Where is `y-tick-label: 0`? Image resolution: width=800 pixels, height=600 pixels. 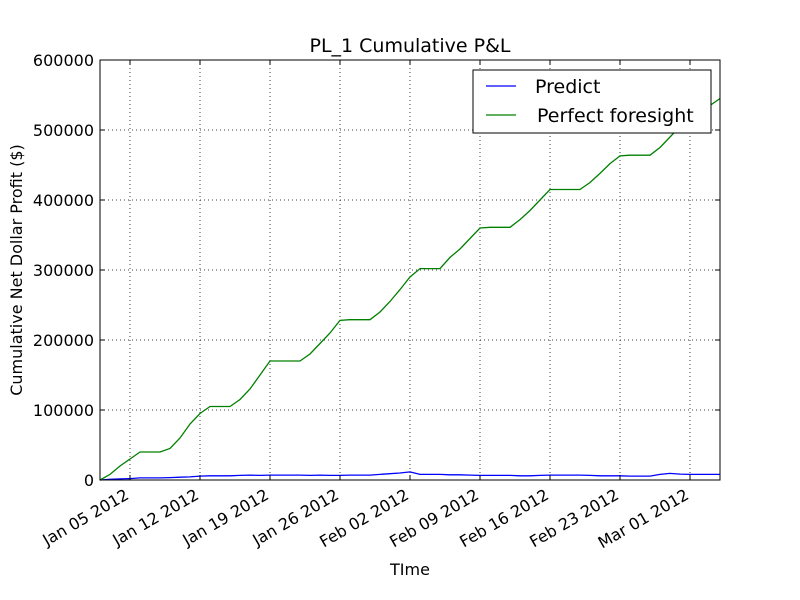
y-tick-label: 0 is located at coordinates (89, 480).